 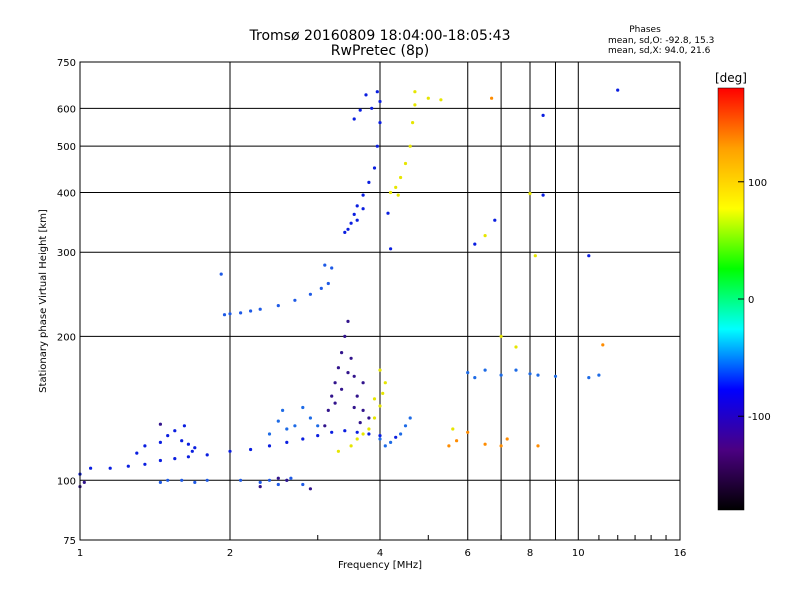 I want to click on x-tick-label: 4, so click(x=380, y=553).